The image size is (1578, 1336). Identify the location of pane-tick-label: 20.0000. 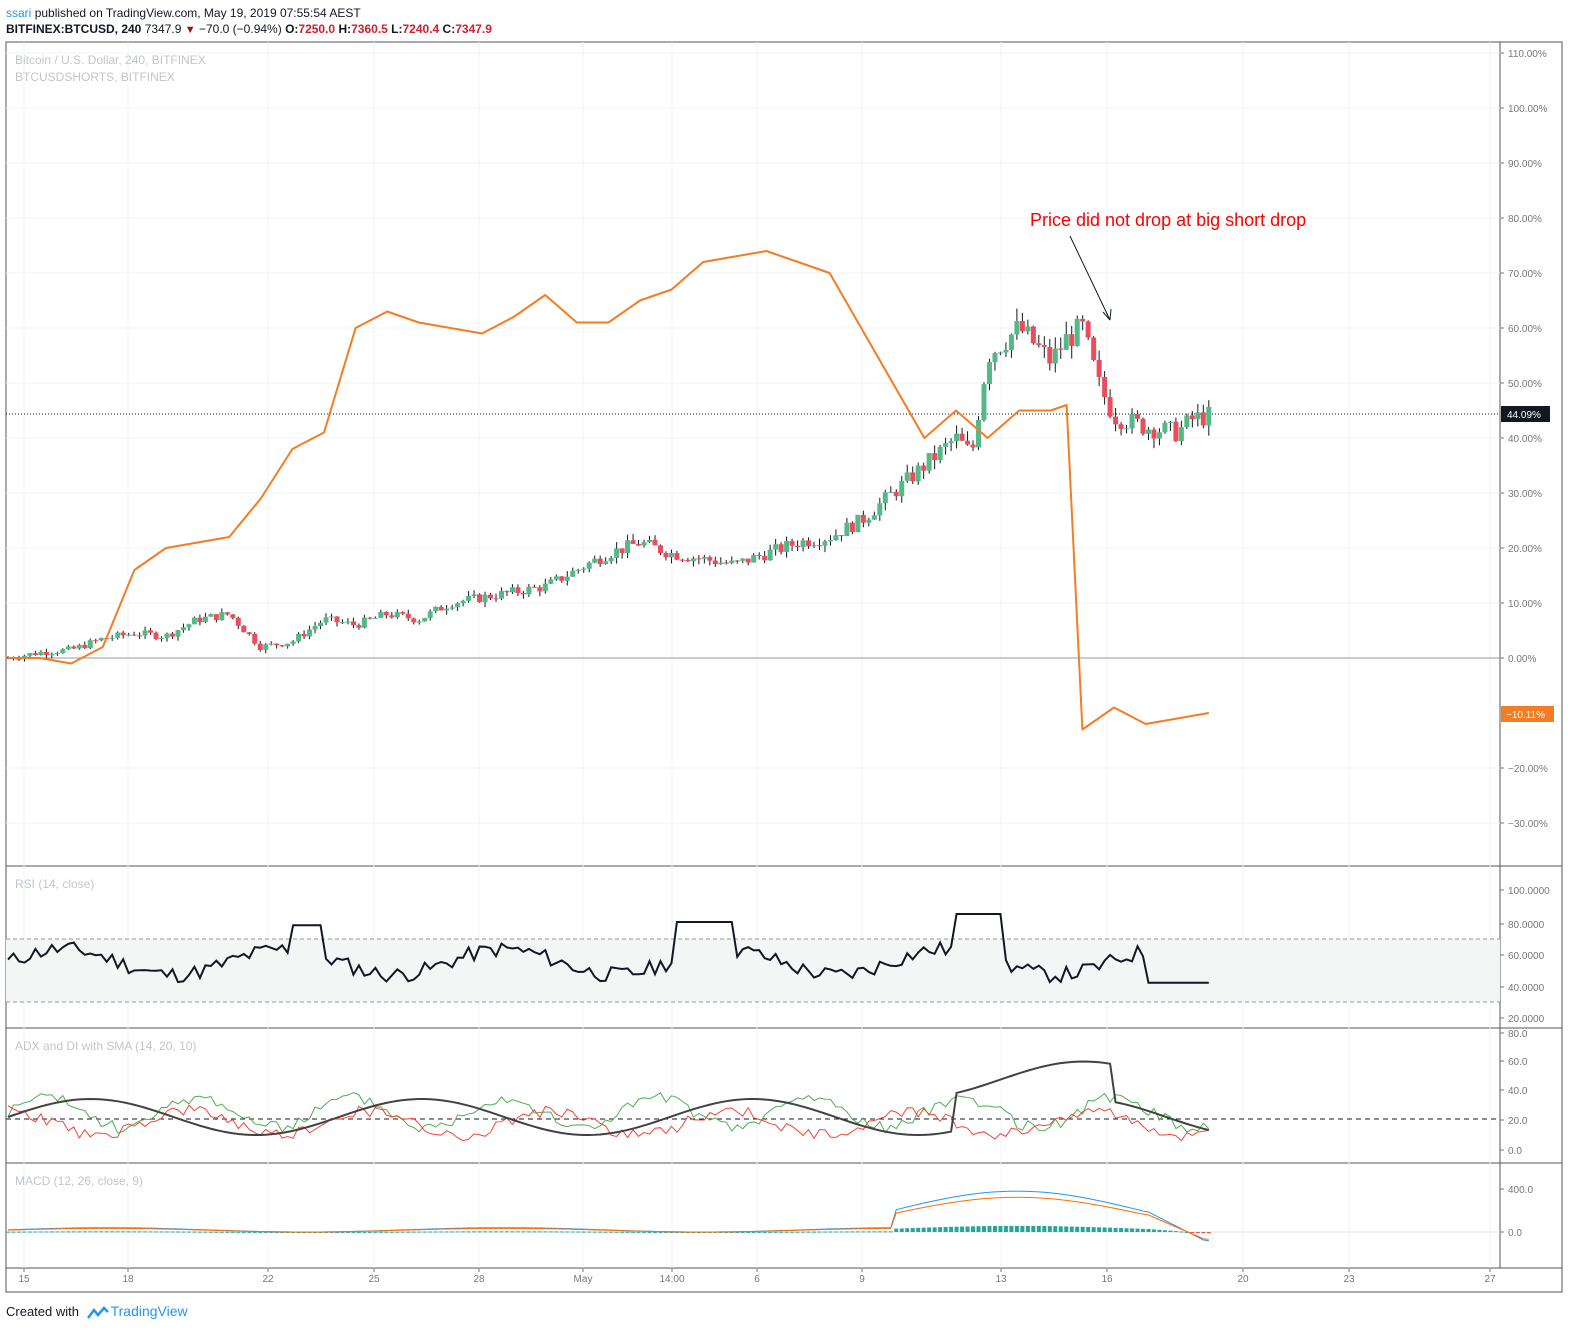
(1526, 1019).